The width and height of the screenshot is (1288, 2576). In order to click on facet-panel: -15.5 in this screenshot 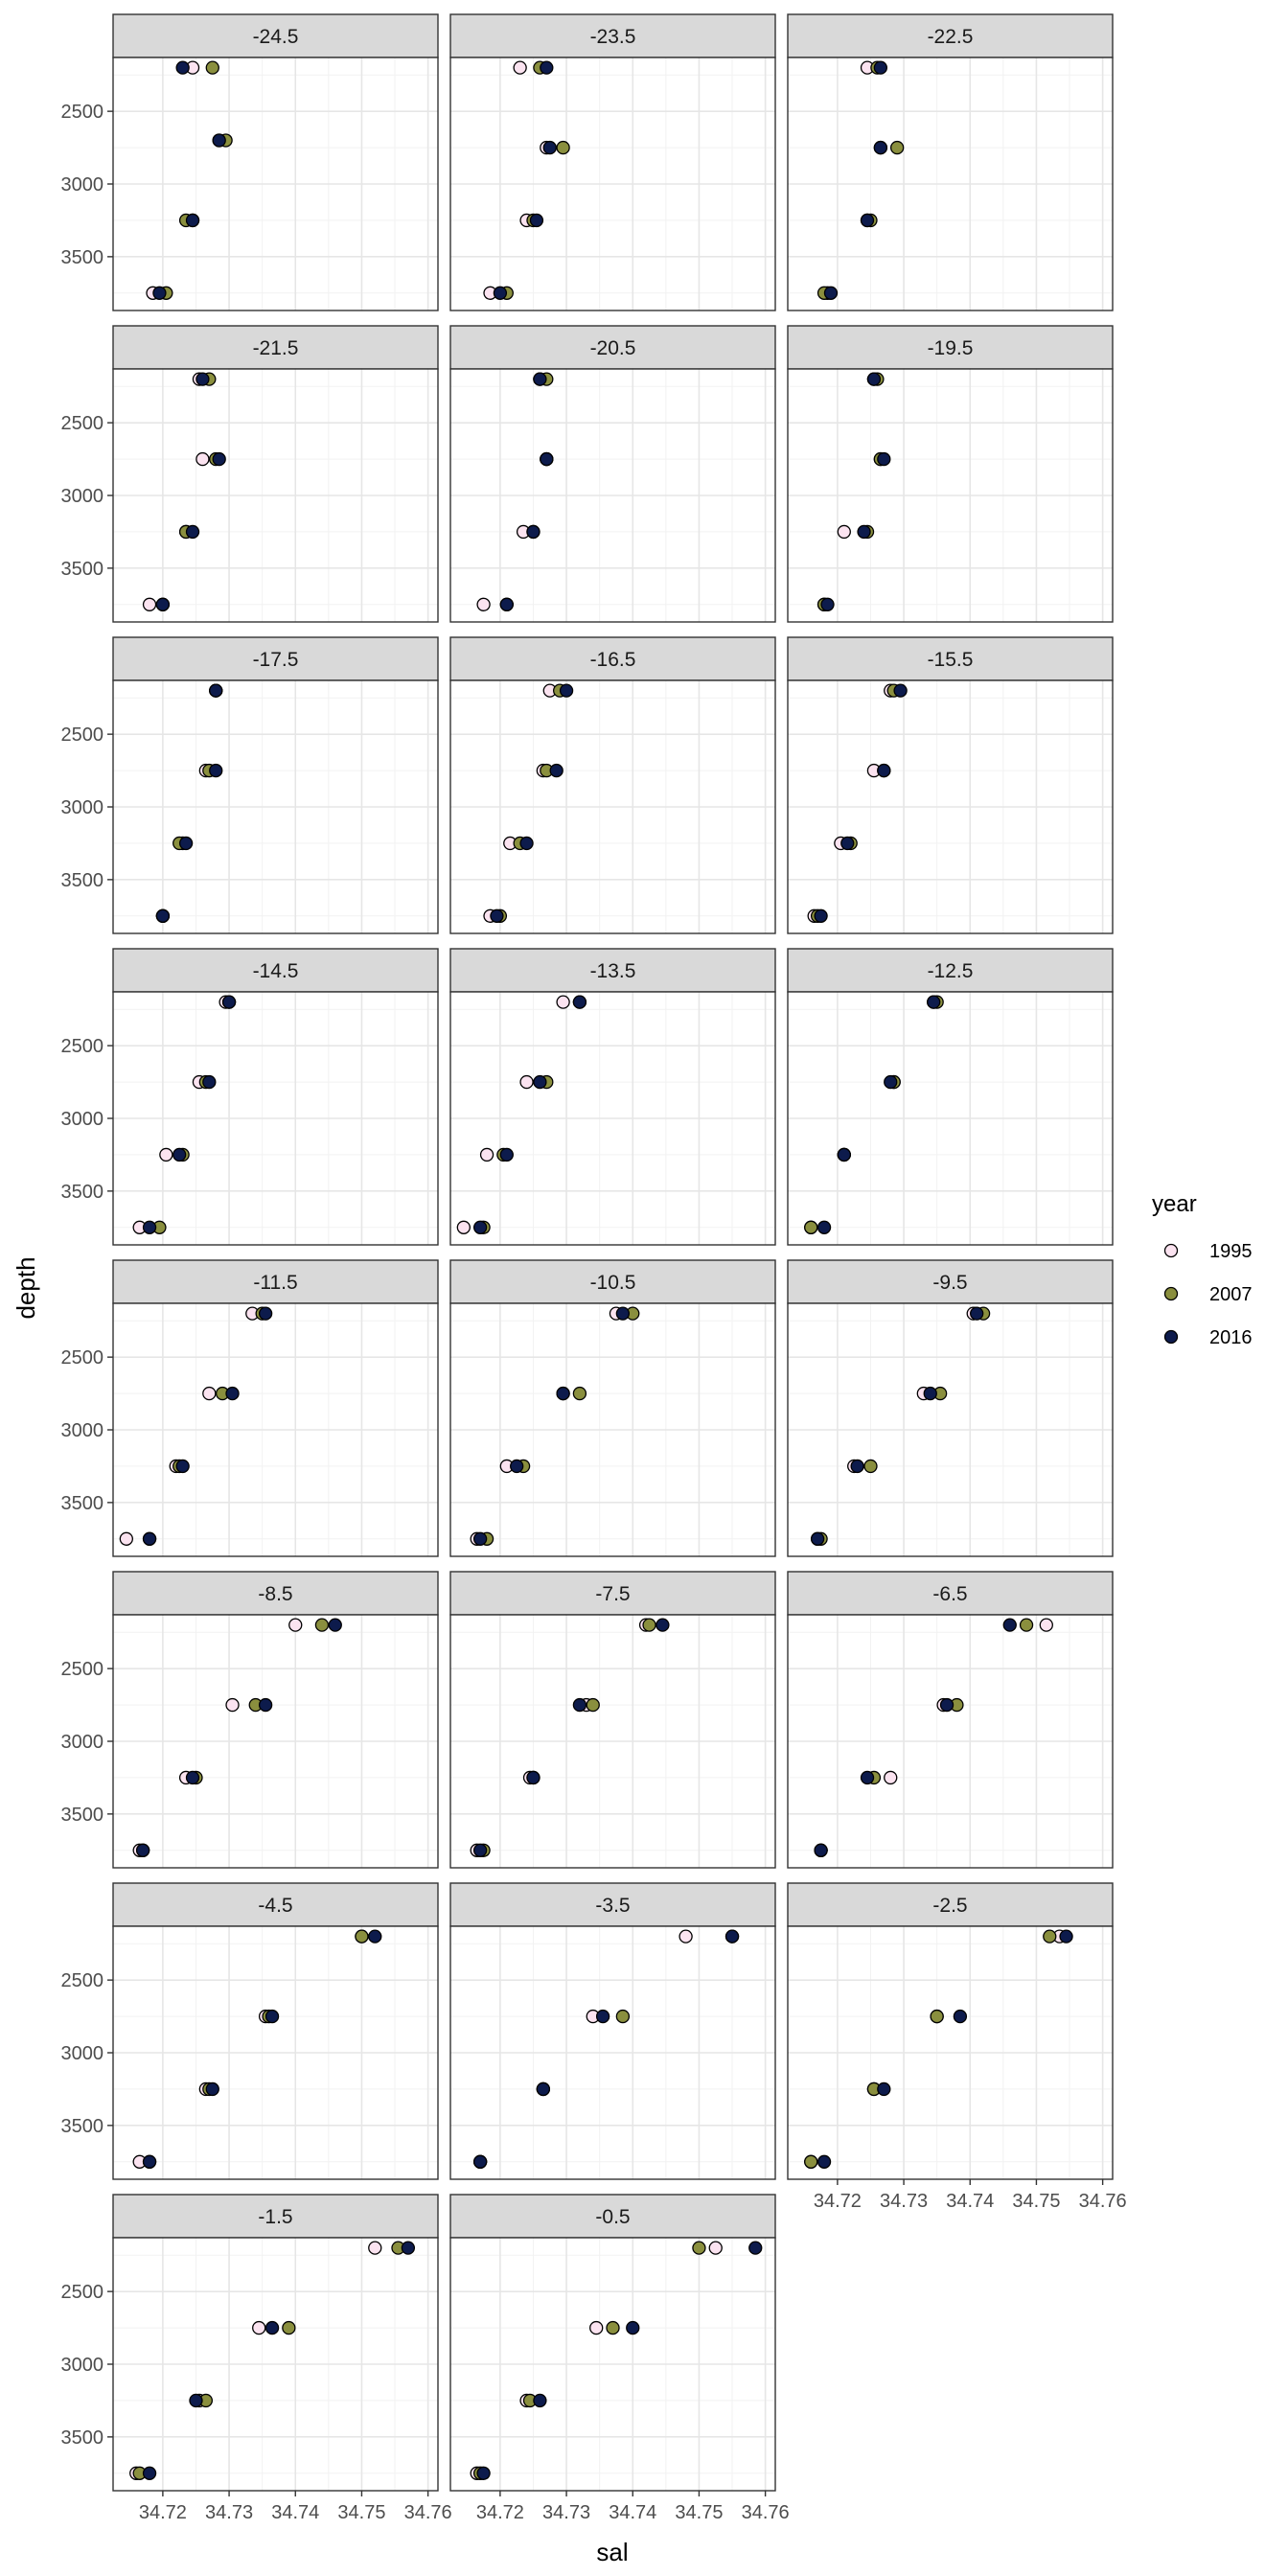, I will do `click(950, 785)`.